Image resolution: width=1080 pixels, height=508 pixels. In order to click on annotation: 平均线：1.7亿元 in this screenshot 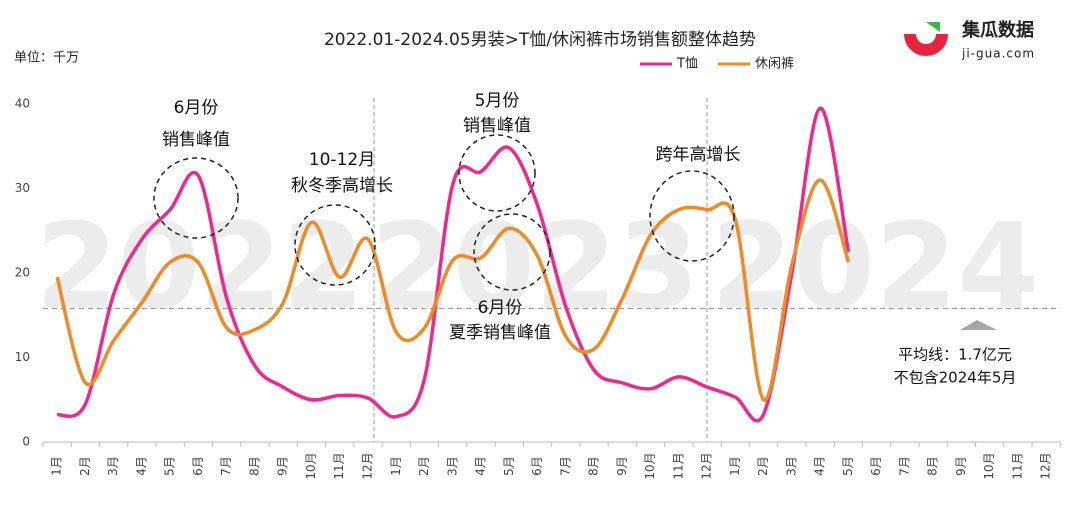, I will do `click(955, 355)`.